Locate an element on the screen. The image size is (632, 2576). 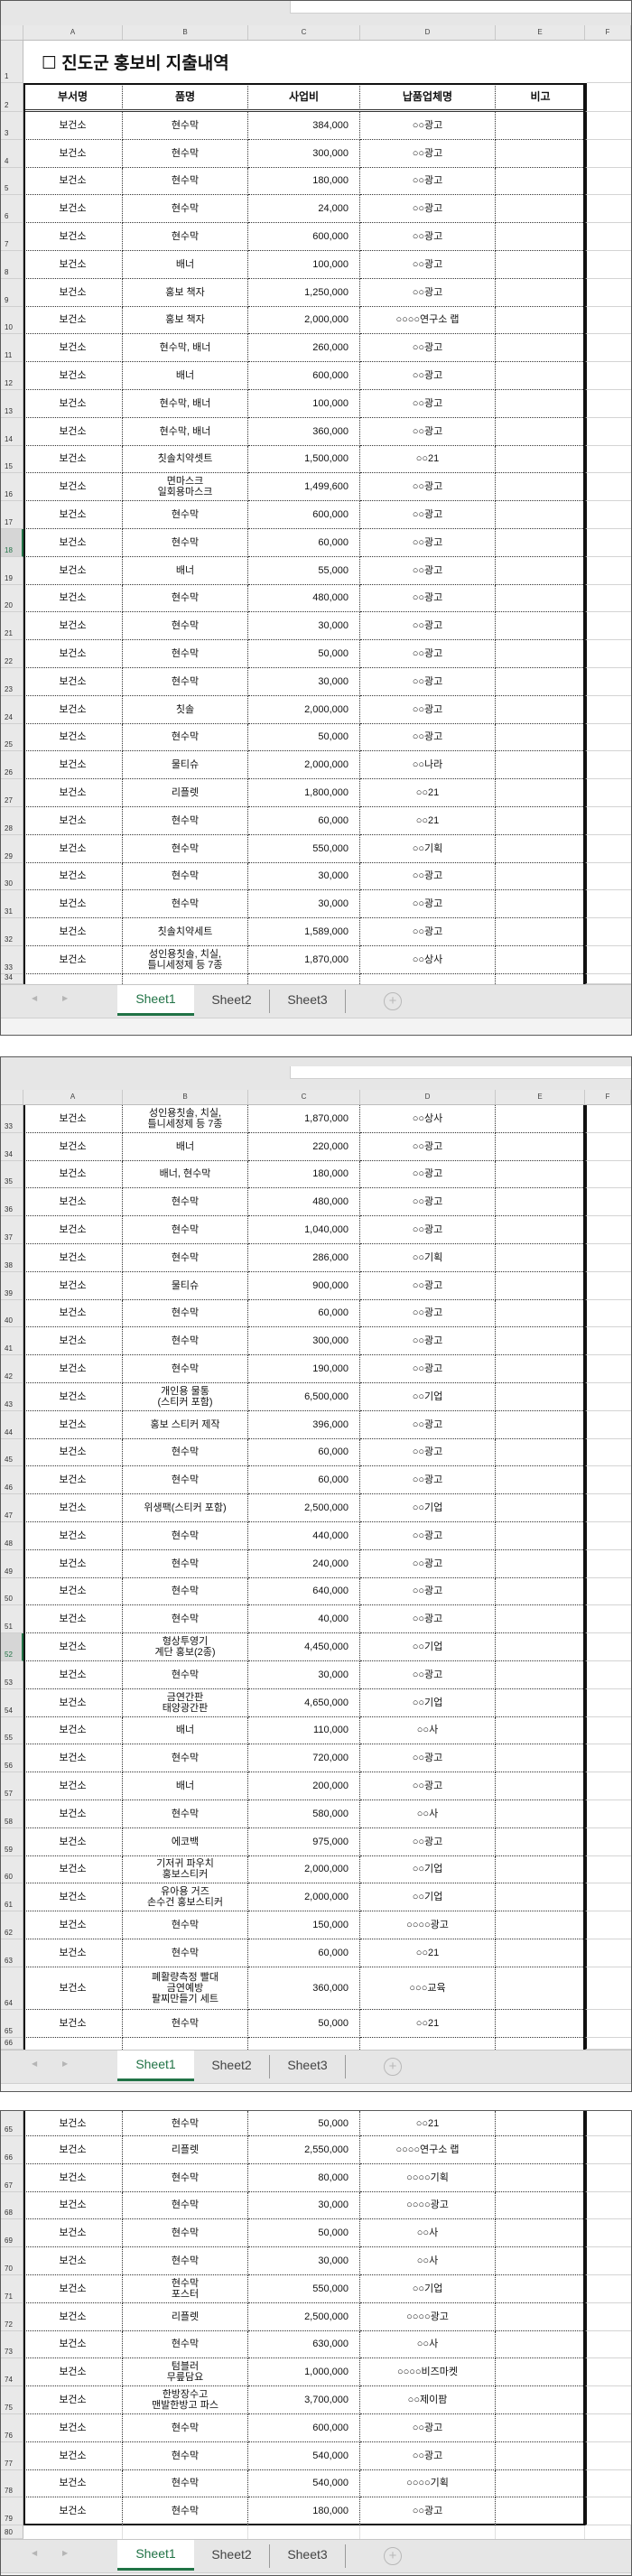
amount-cell: 384,000 is located at coordinates (304, 126).